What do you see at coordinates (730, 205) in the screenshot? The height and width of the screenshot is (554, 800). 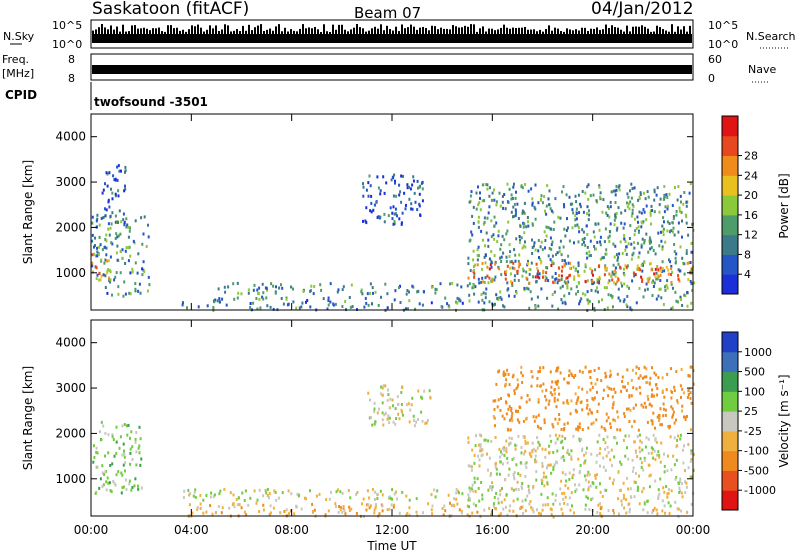 I see `power-colorbar-swatches` at bounding box center [730, 205].